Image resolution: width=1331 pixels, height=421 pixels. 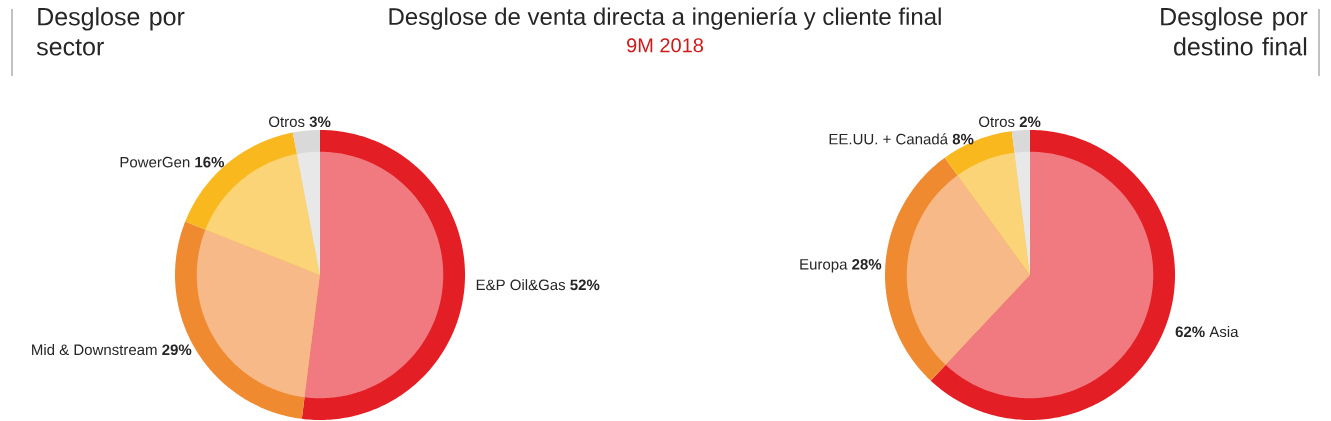 What do you see at coordinates (824, 266) in the screenshot?
I see `slice-label: Europa` at bounding box center [824, 266].